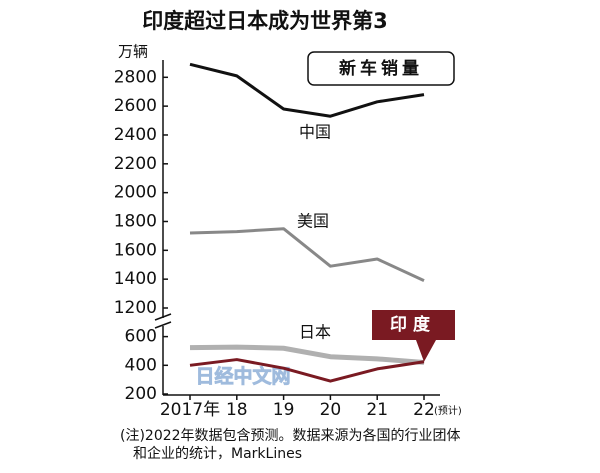 This screenshot has width=600, height=473. Describe the element at coordinates (141, 365) in the screenshot. I see `y-tick-label: 400` at that location.